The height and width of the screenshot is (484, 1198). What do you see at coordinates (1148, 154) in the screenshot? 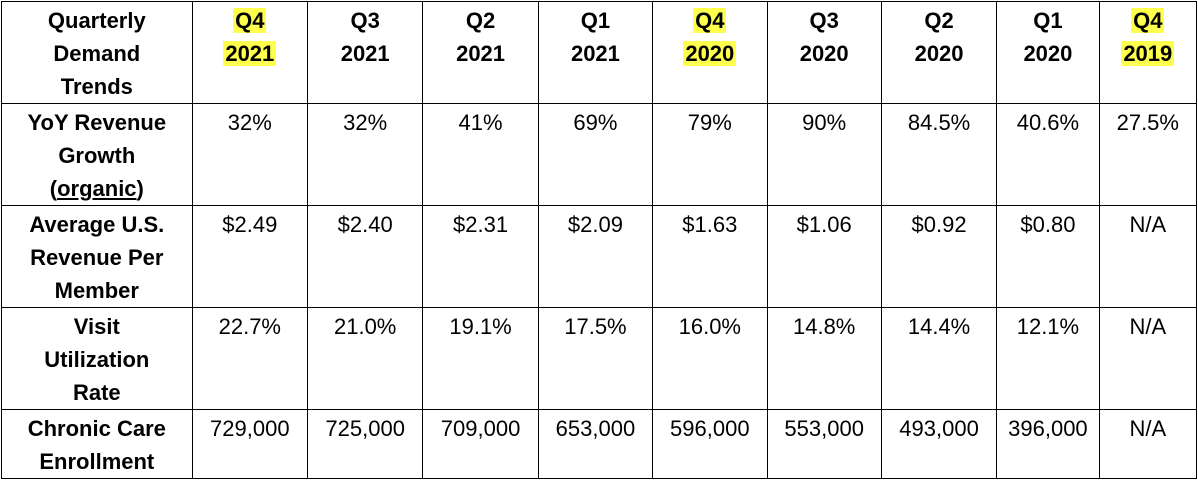
I see `table-cell: 27.5%` at bounding box center [1148, 154].